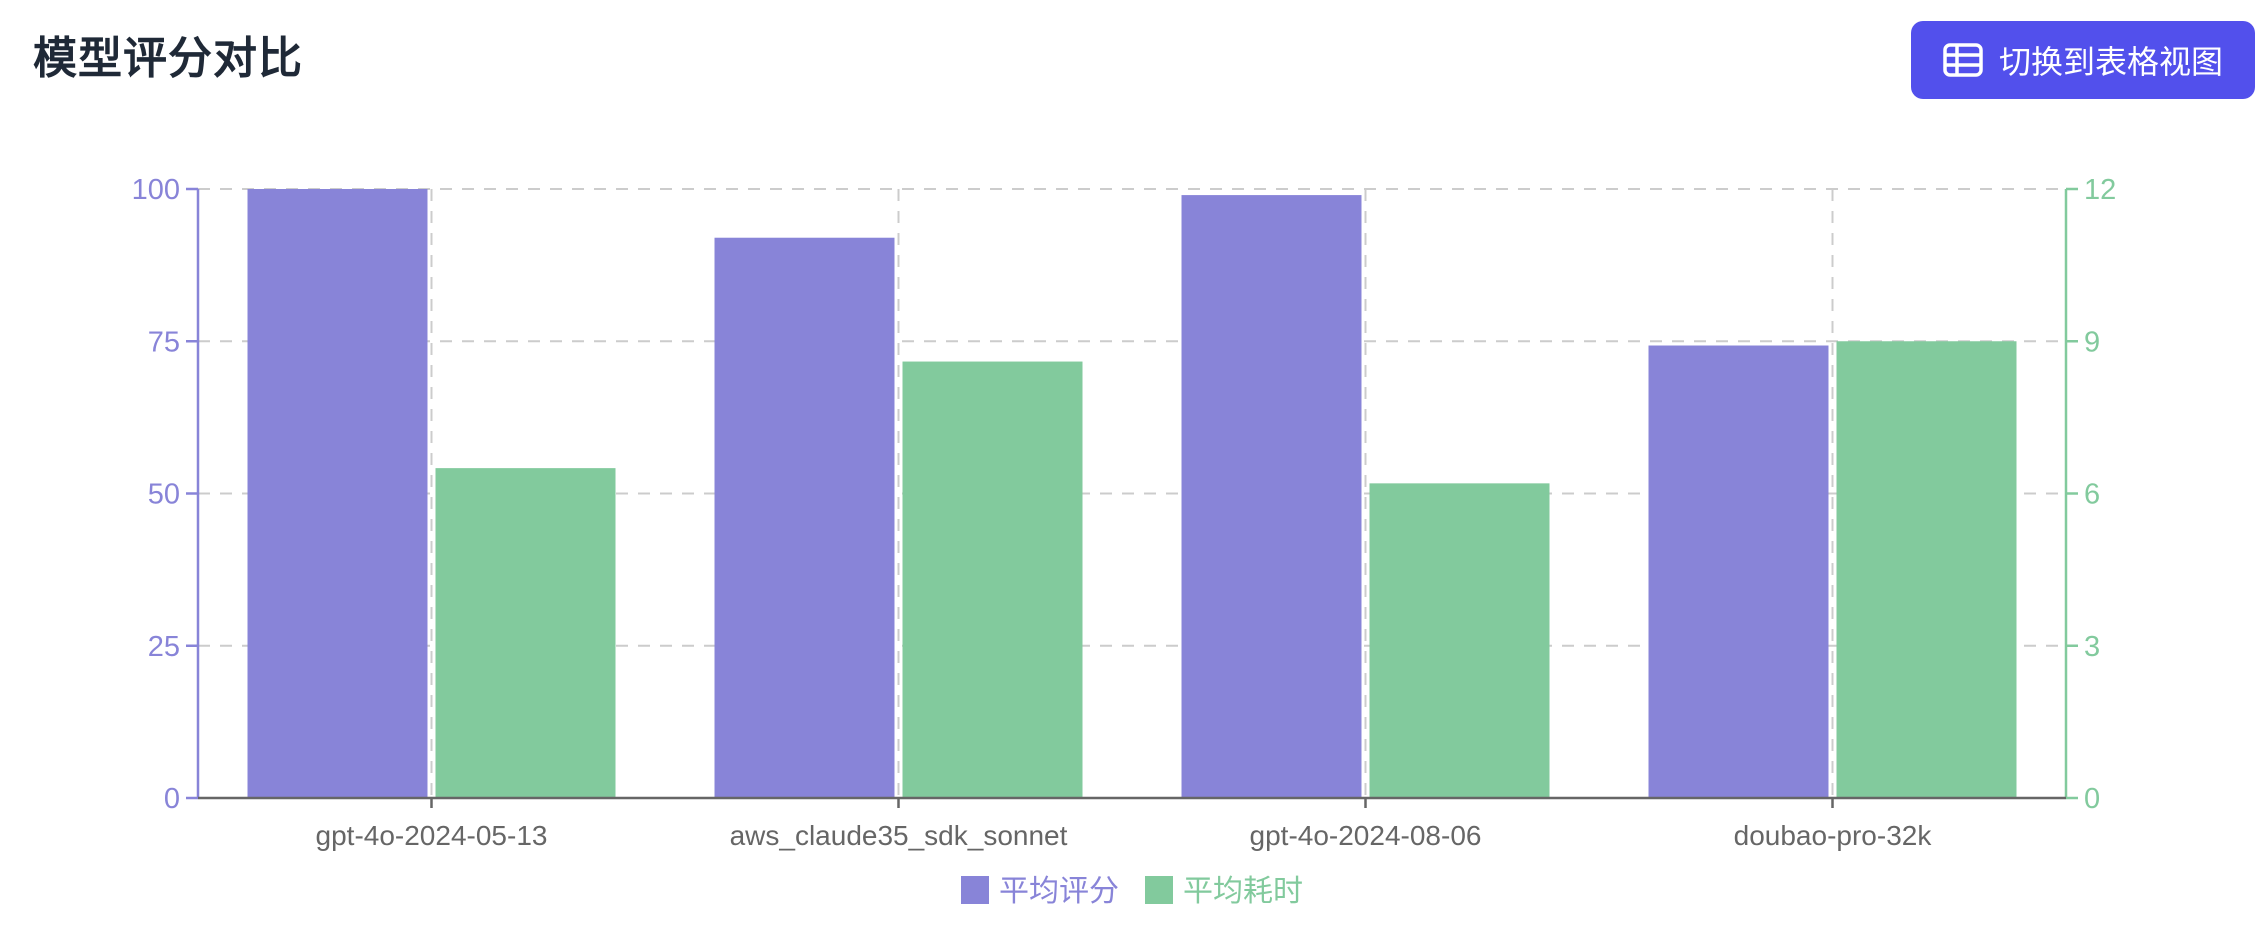  Describe the element at coordinates (1833, 835) in the screenshot. I see `x-axis-category-label: doubao-pro-32k` at that location.